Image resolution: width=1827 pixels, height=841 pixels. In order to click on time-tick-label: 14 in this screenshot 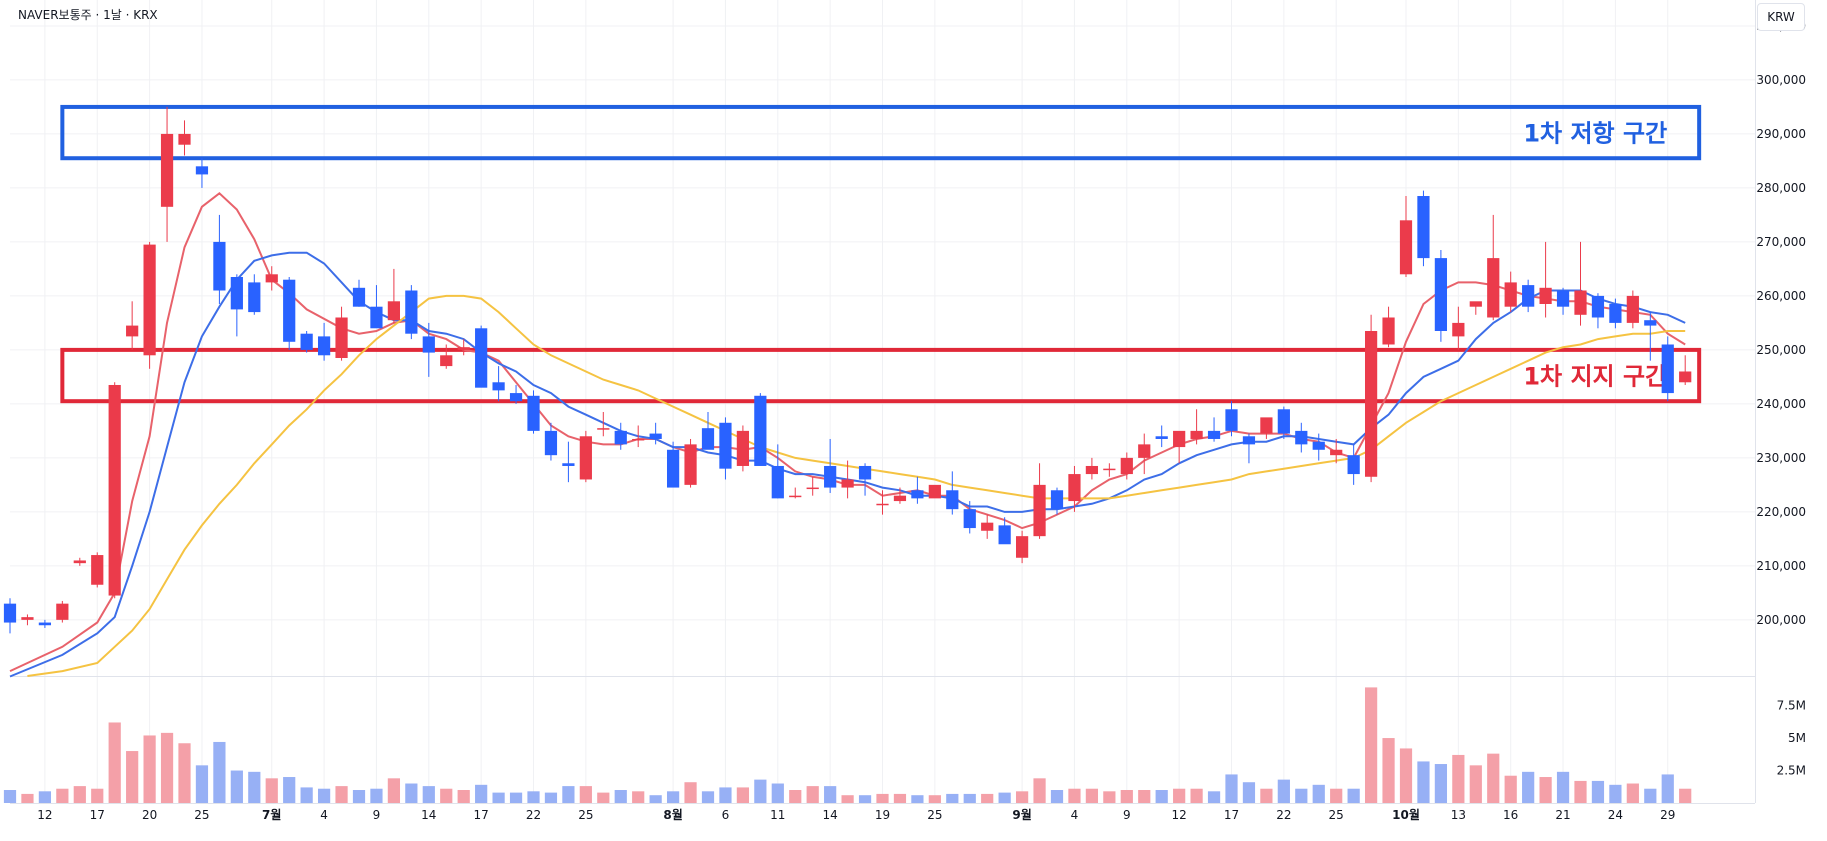, I will do `click(428, 815)`.